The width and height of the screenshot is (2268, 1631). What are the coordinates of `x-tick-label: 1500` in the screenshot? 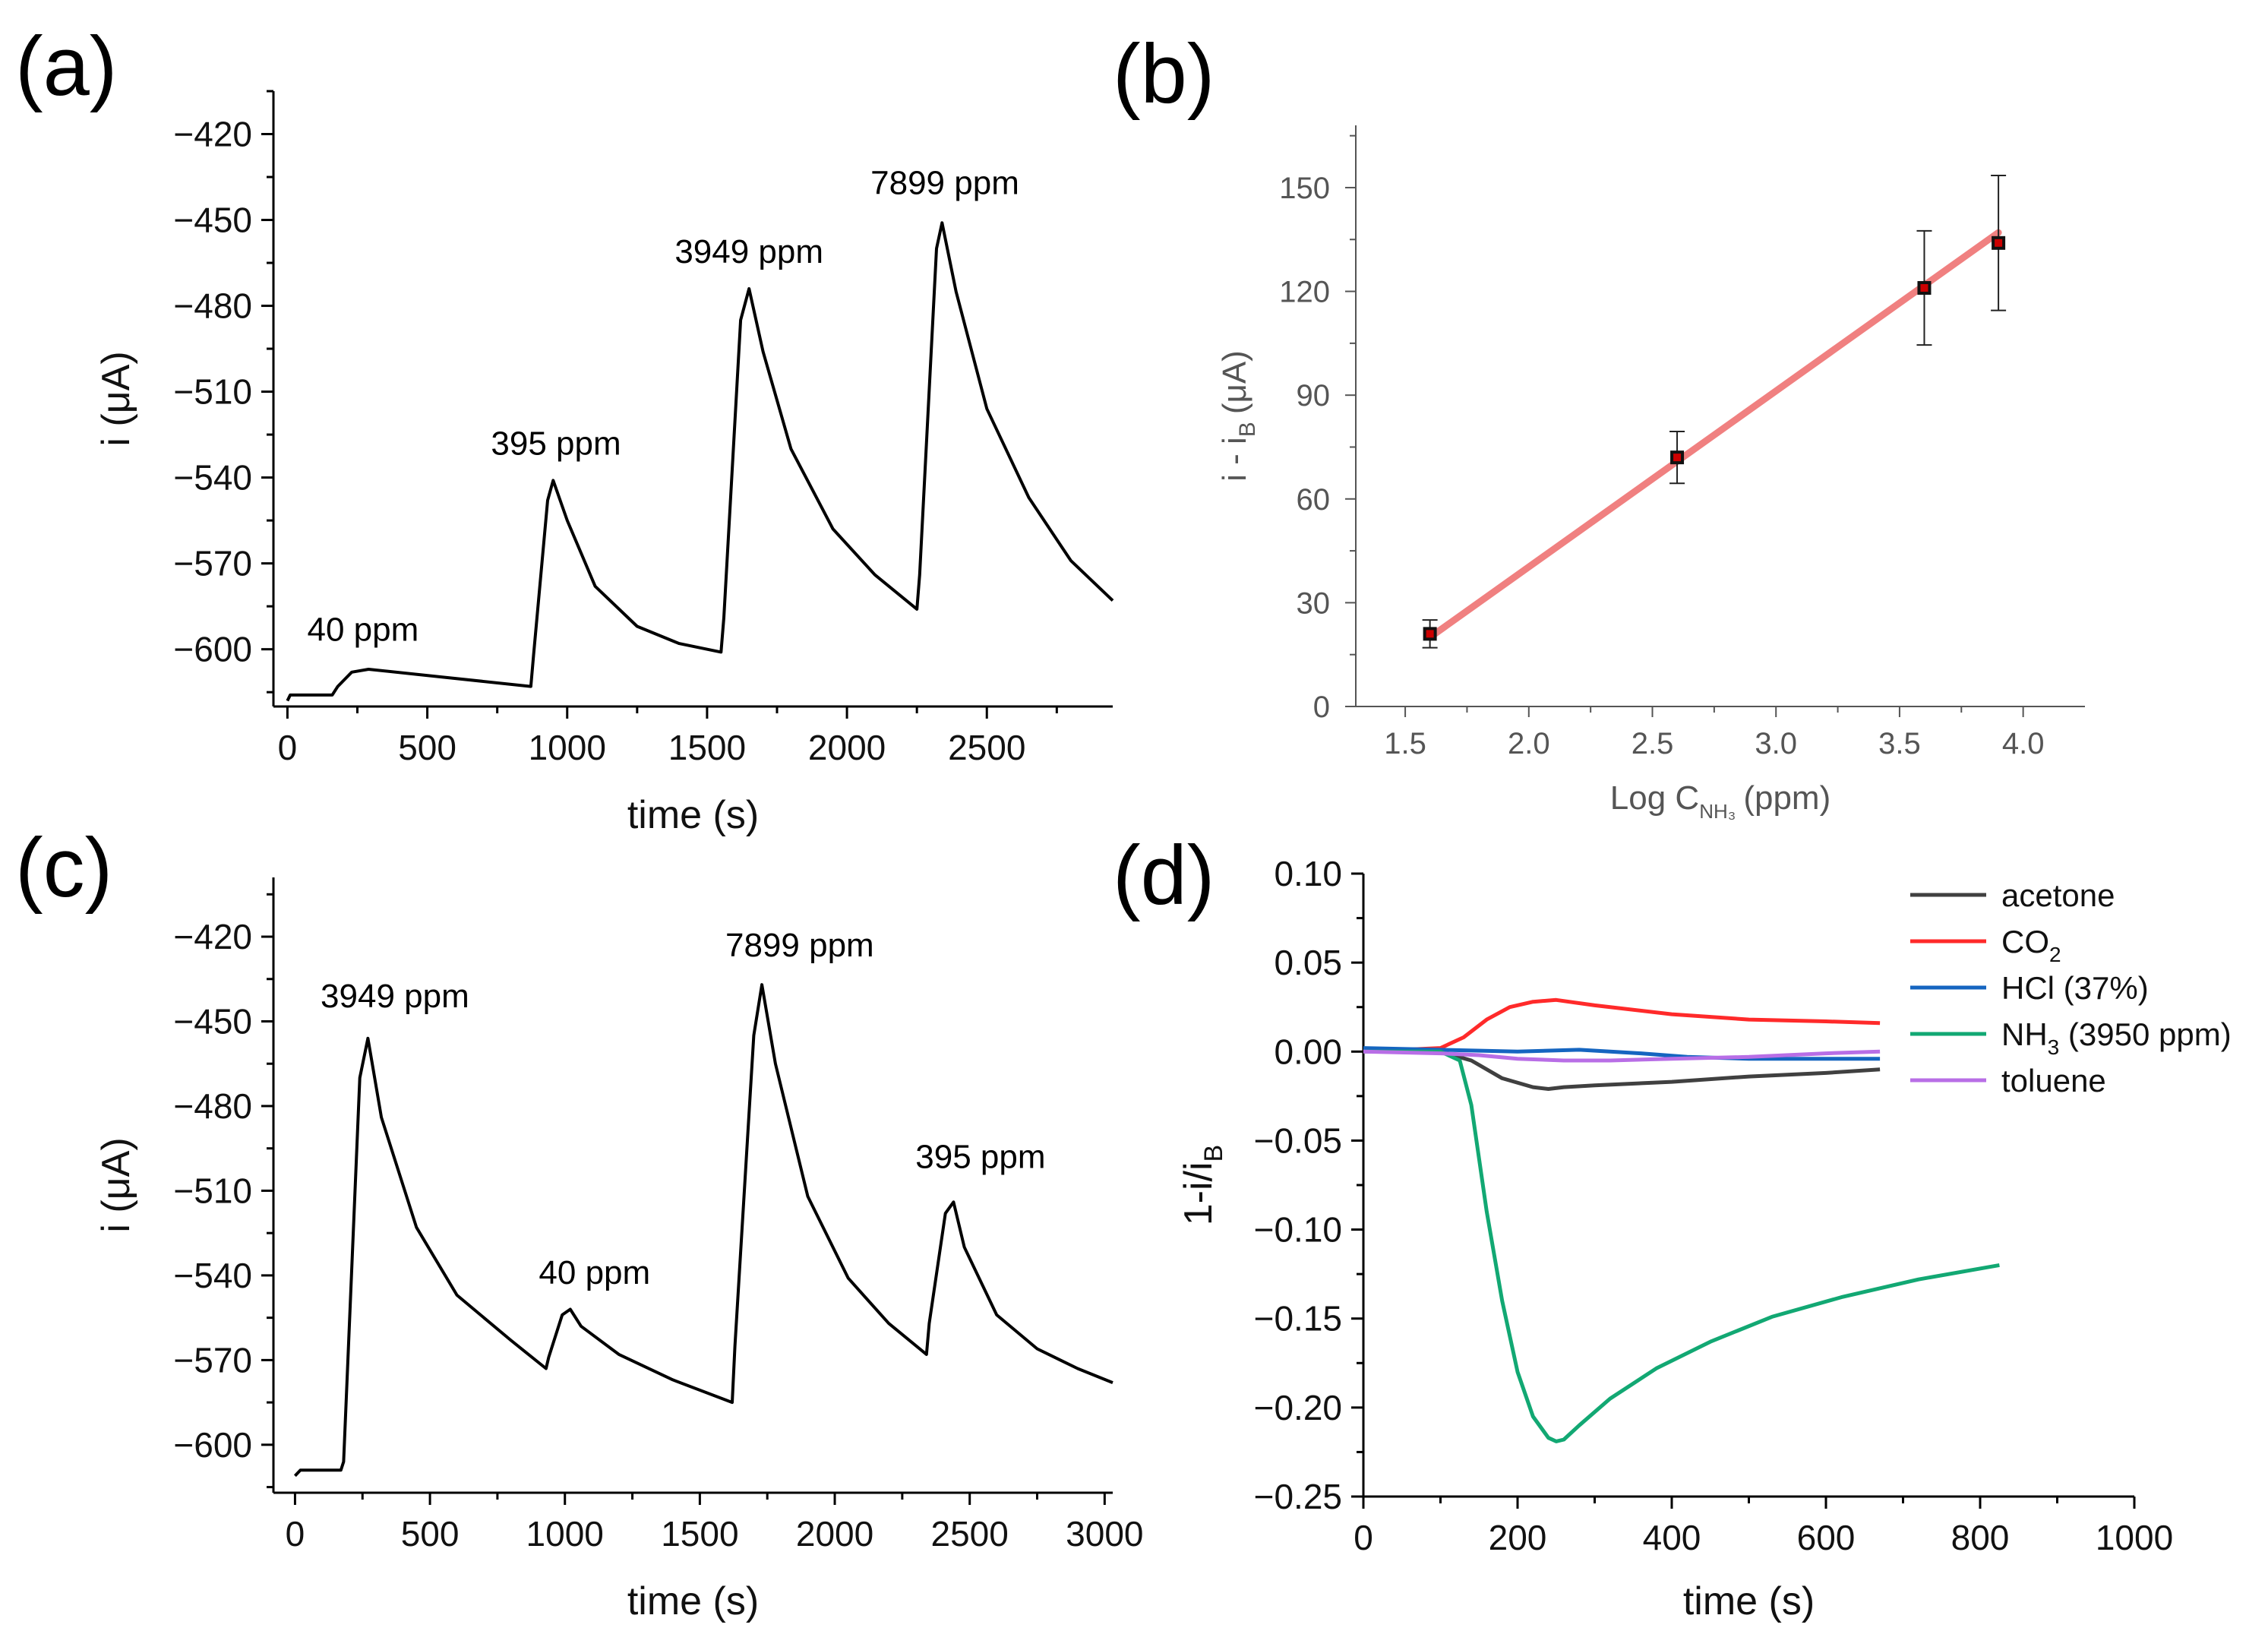 It's located at (707, 747).